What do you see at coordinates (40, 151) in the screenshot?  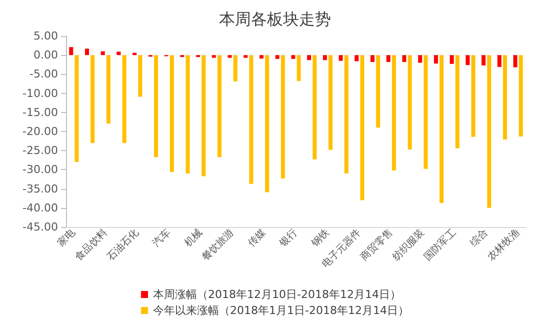 I see `y-tick-label: -25.00` at bounding box center [40, 151].